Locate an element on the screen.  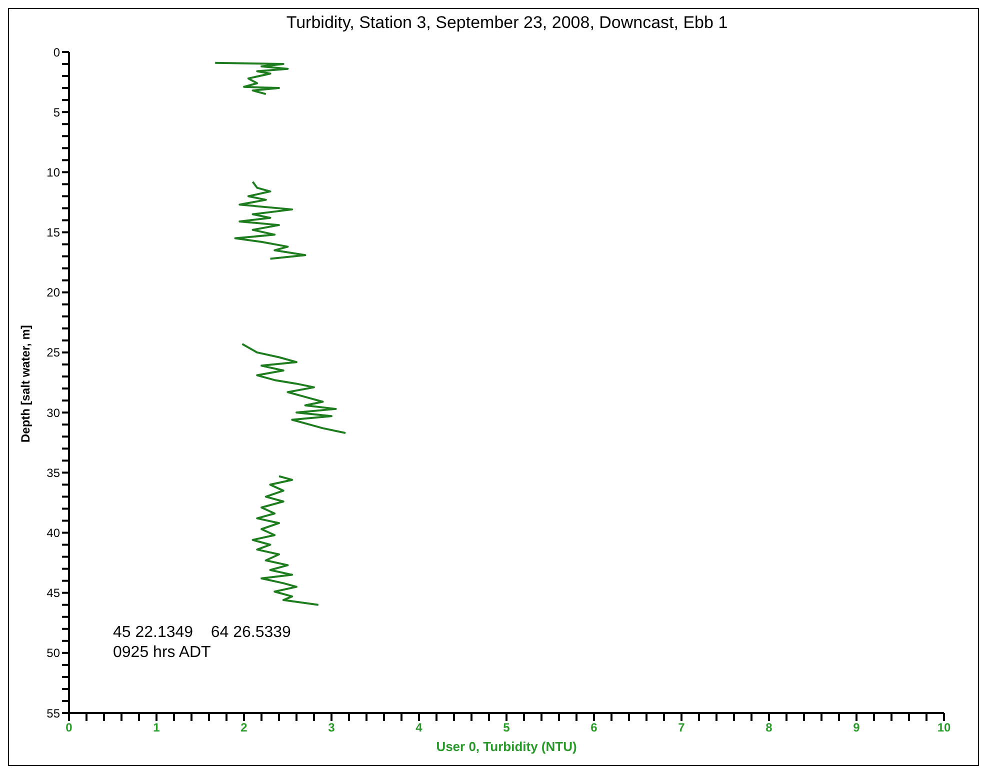
y-tick-label: 55 is located at coordinates (53, 713).